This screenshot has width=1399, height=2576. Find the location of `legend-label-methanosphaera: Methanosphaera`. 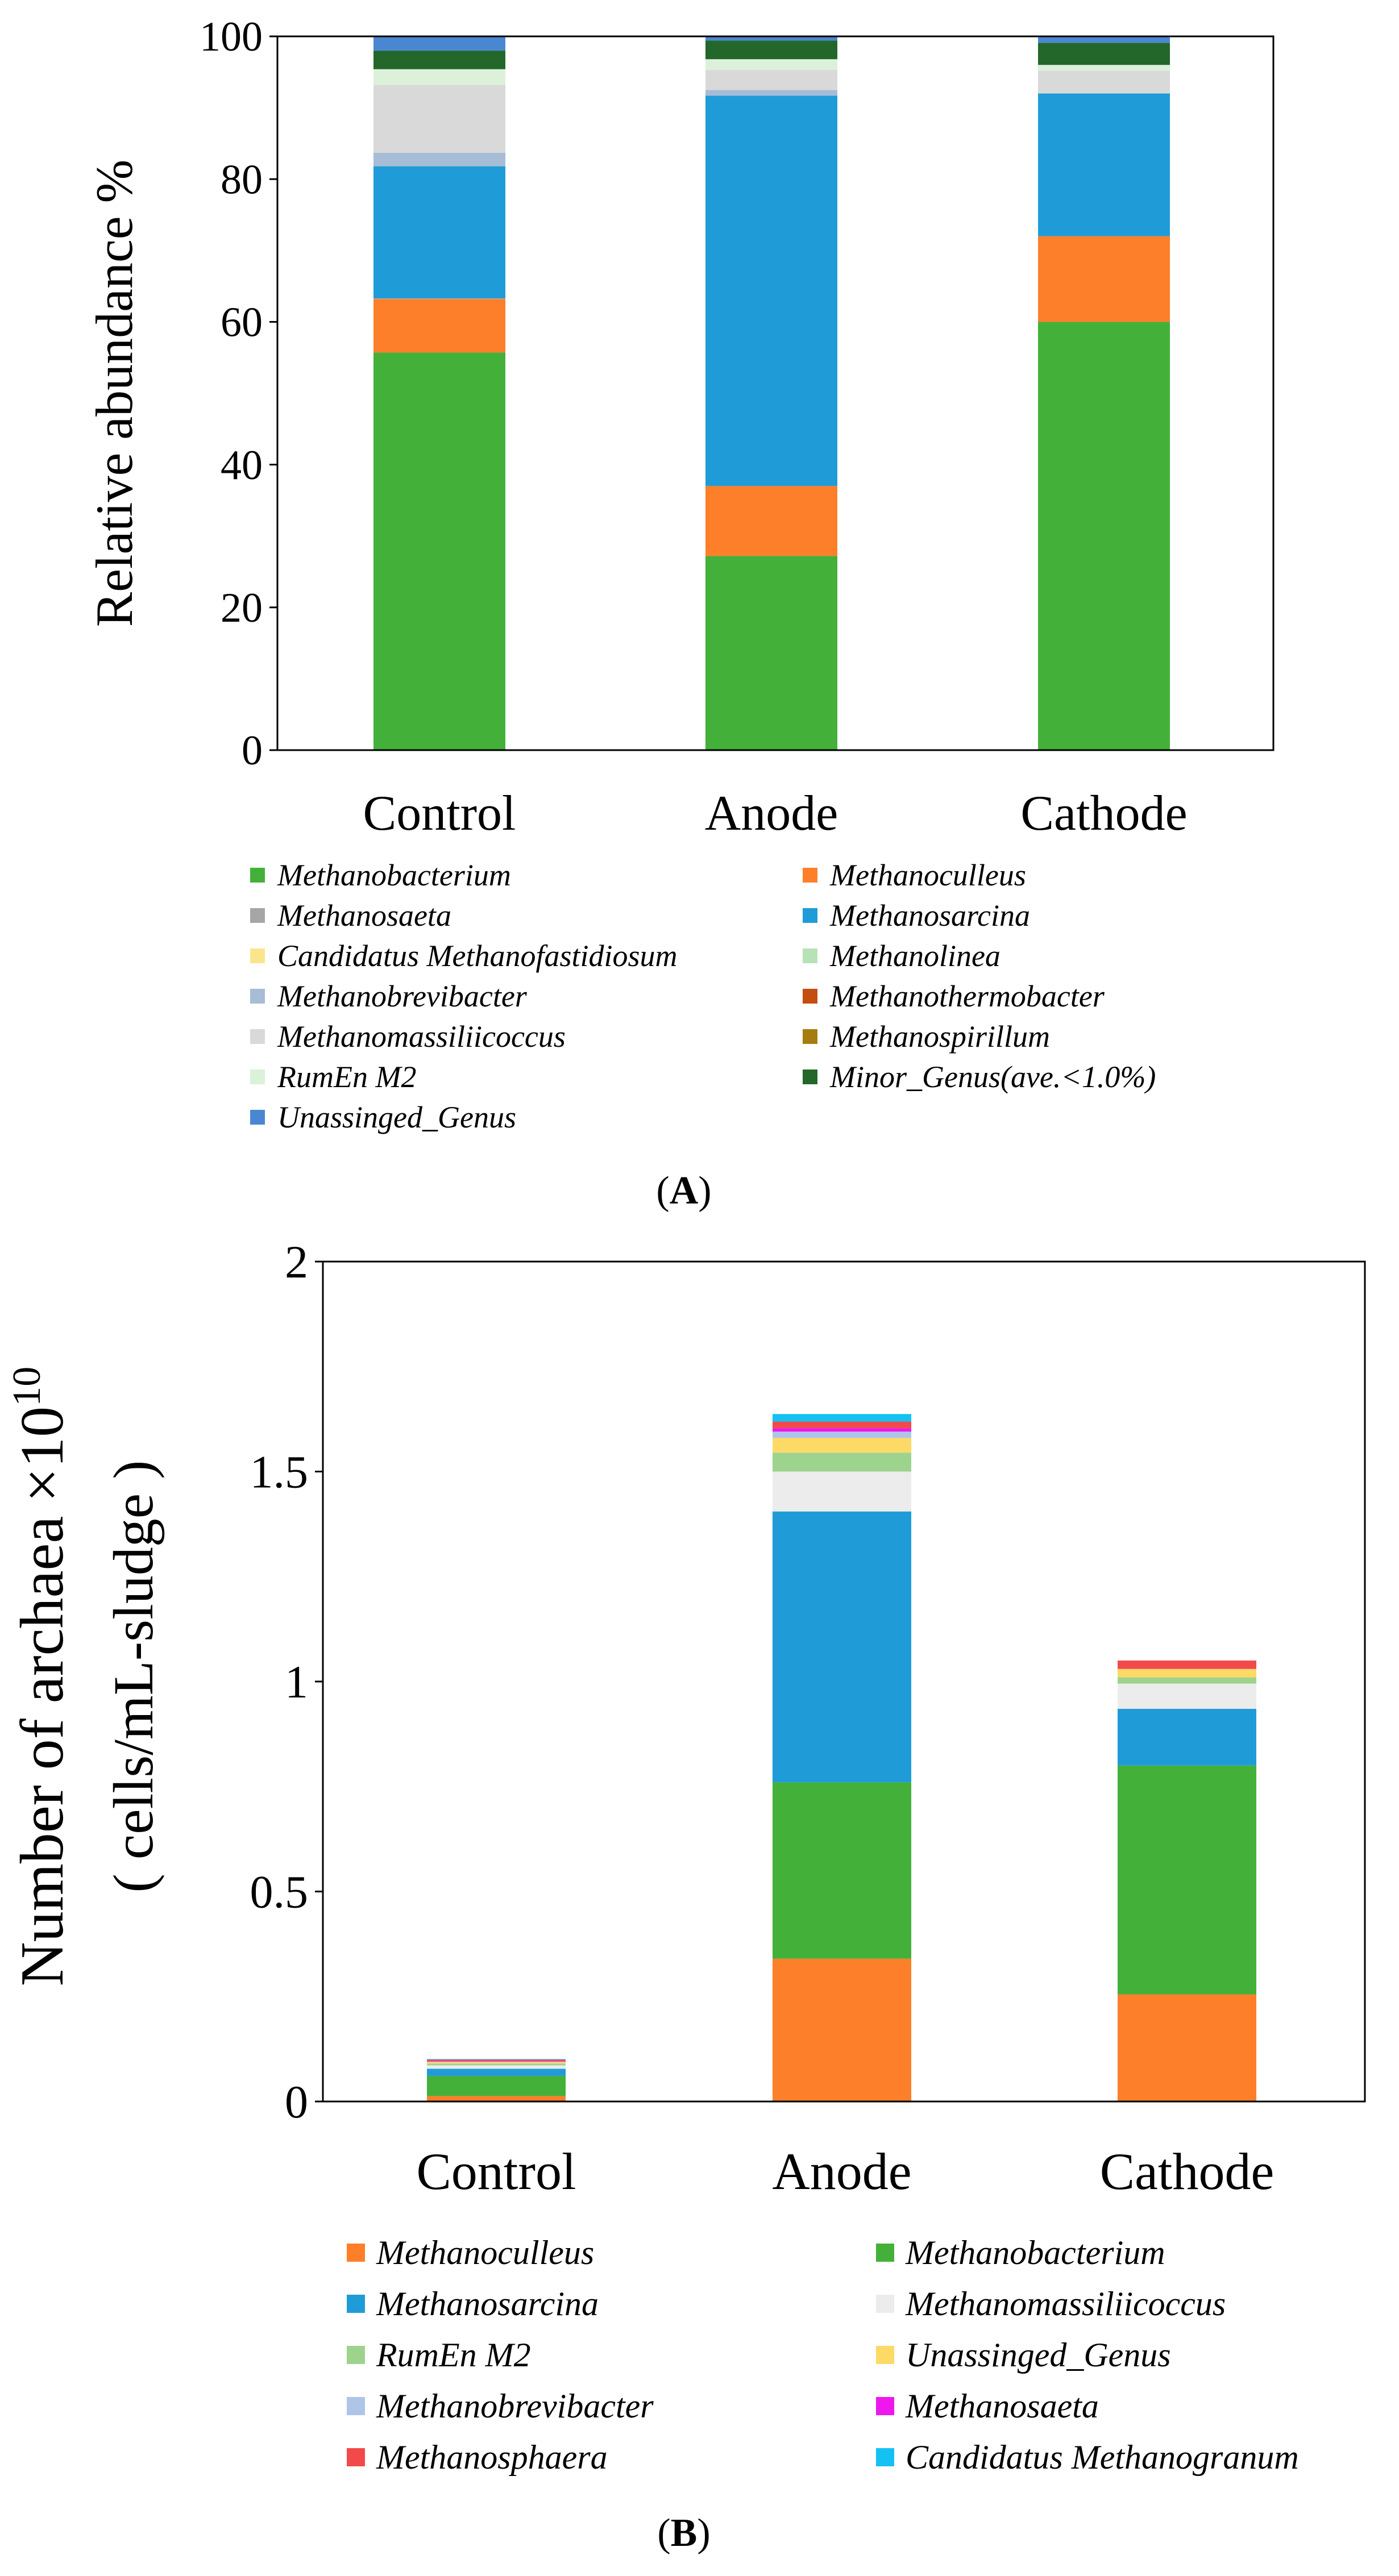

legend-label-methanosphaera: Methanosphaera is located at coordinates (492, 2457).